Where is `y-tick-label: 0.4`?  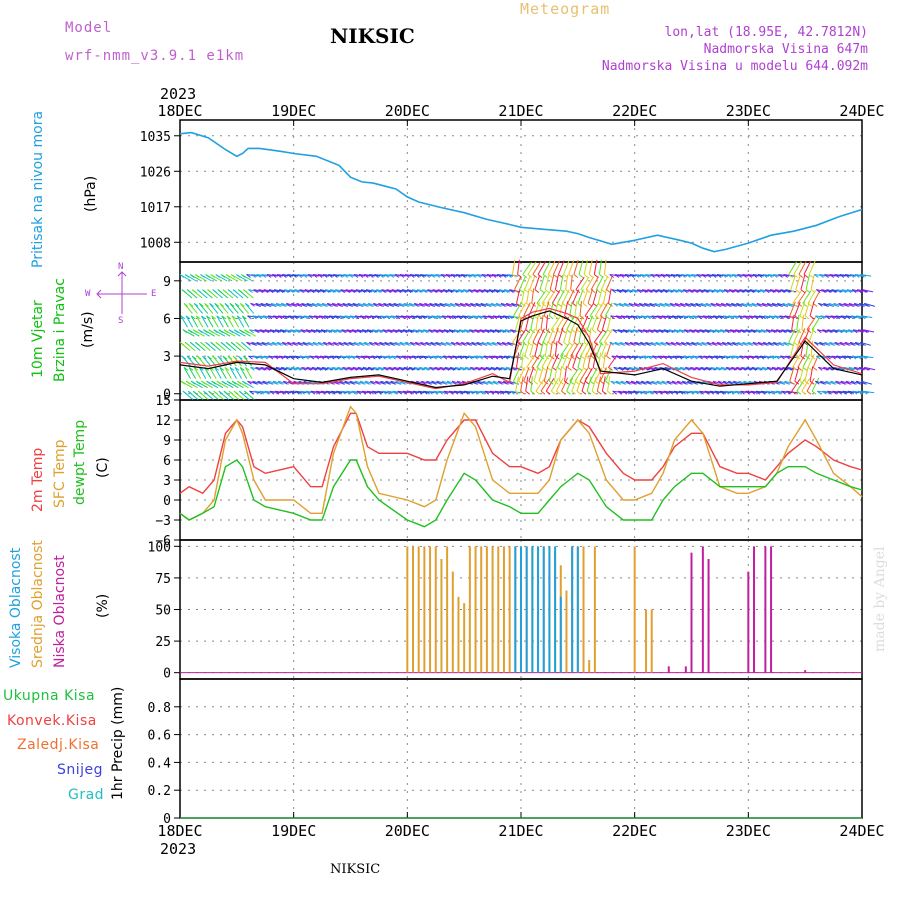 y-tick-label: 0.4 is located at coordinates (160, 763).